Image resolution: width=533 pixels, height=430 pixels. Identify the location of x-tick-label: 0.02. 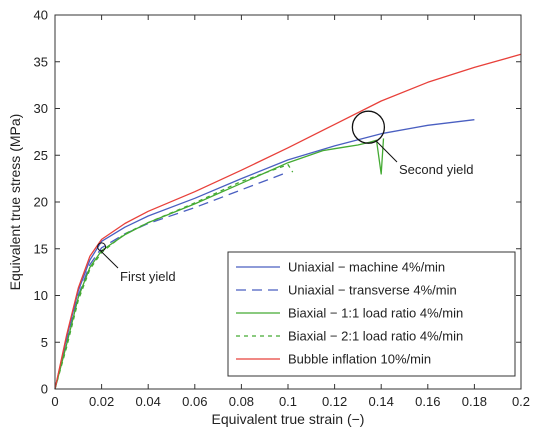
(101, 401).